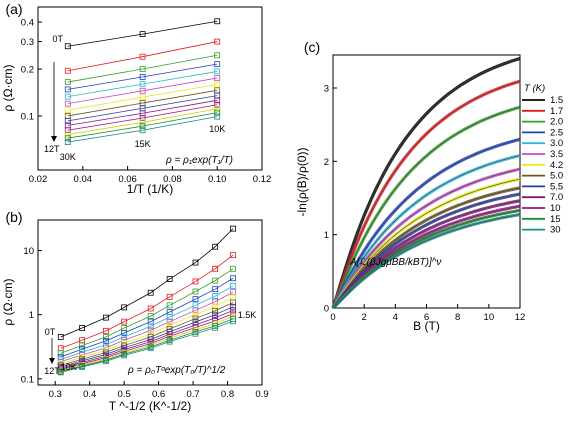 Image resolution: width=570 pixels, height=423 pixels. Describe the element at coordinates (556, 154) in the screenshot. I see `legend-entry: 3.5` at that location.